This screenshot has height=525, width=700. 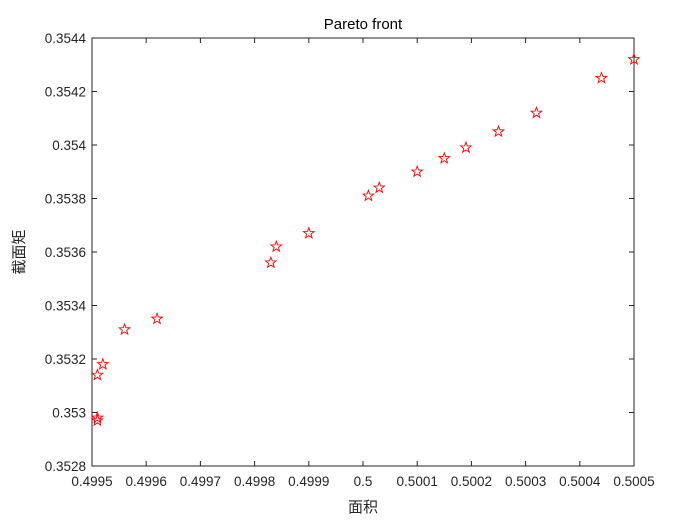 I want to click on y-tick-label: 0.3528, so click(x=65, y=466).